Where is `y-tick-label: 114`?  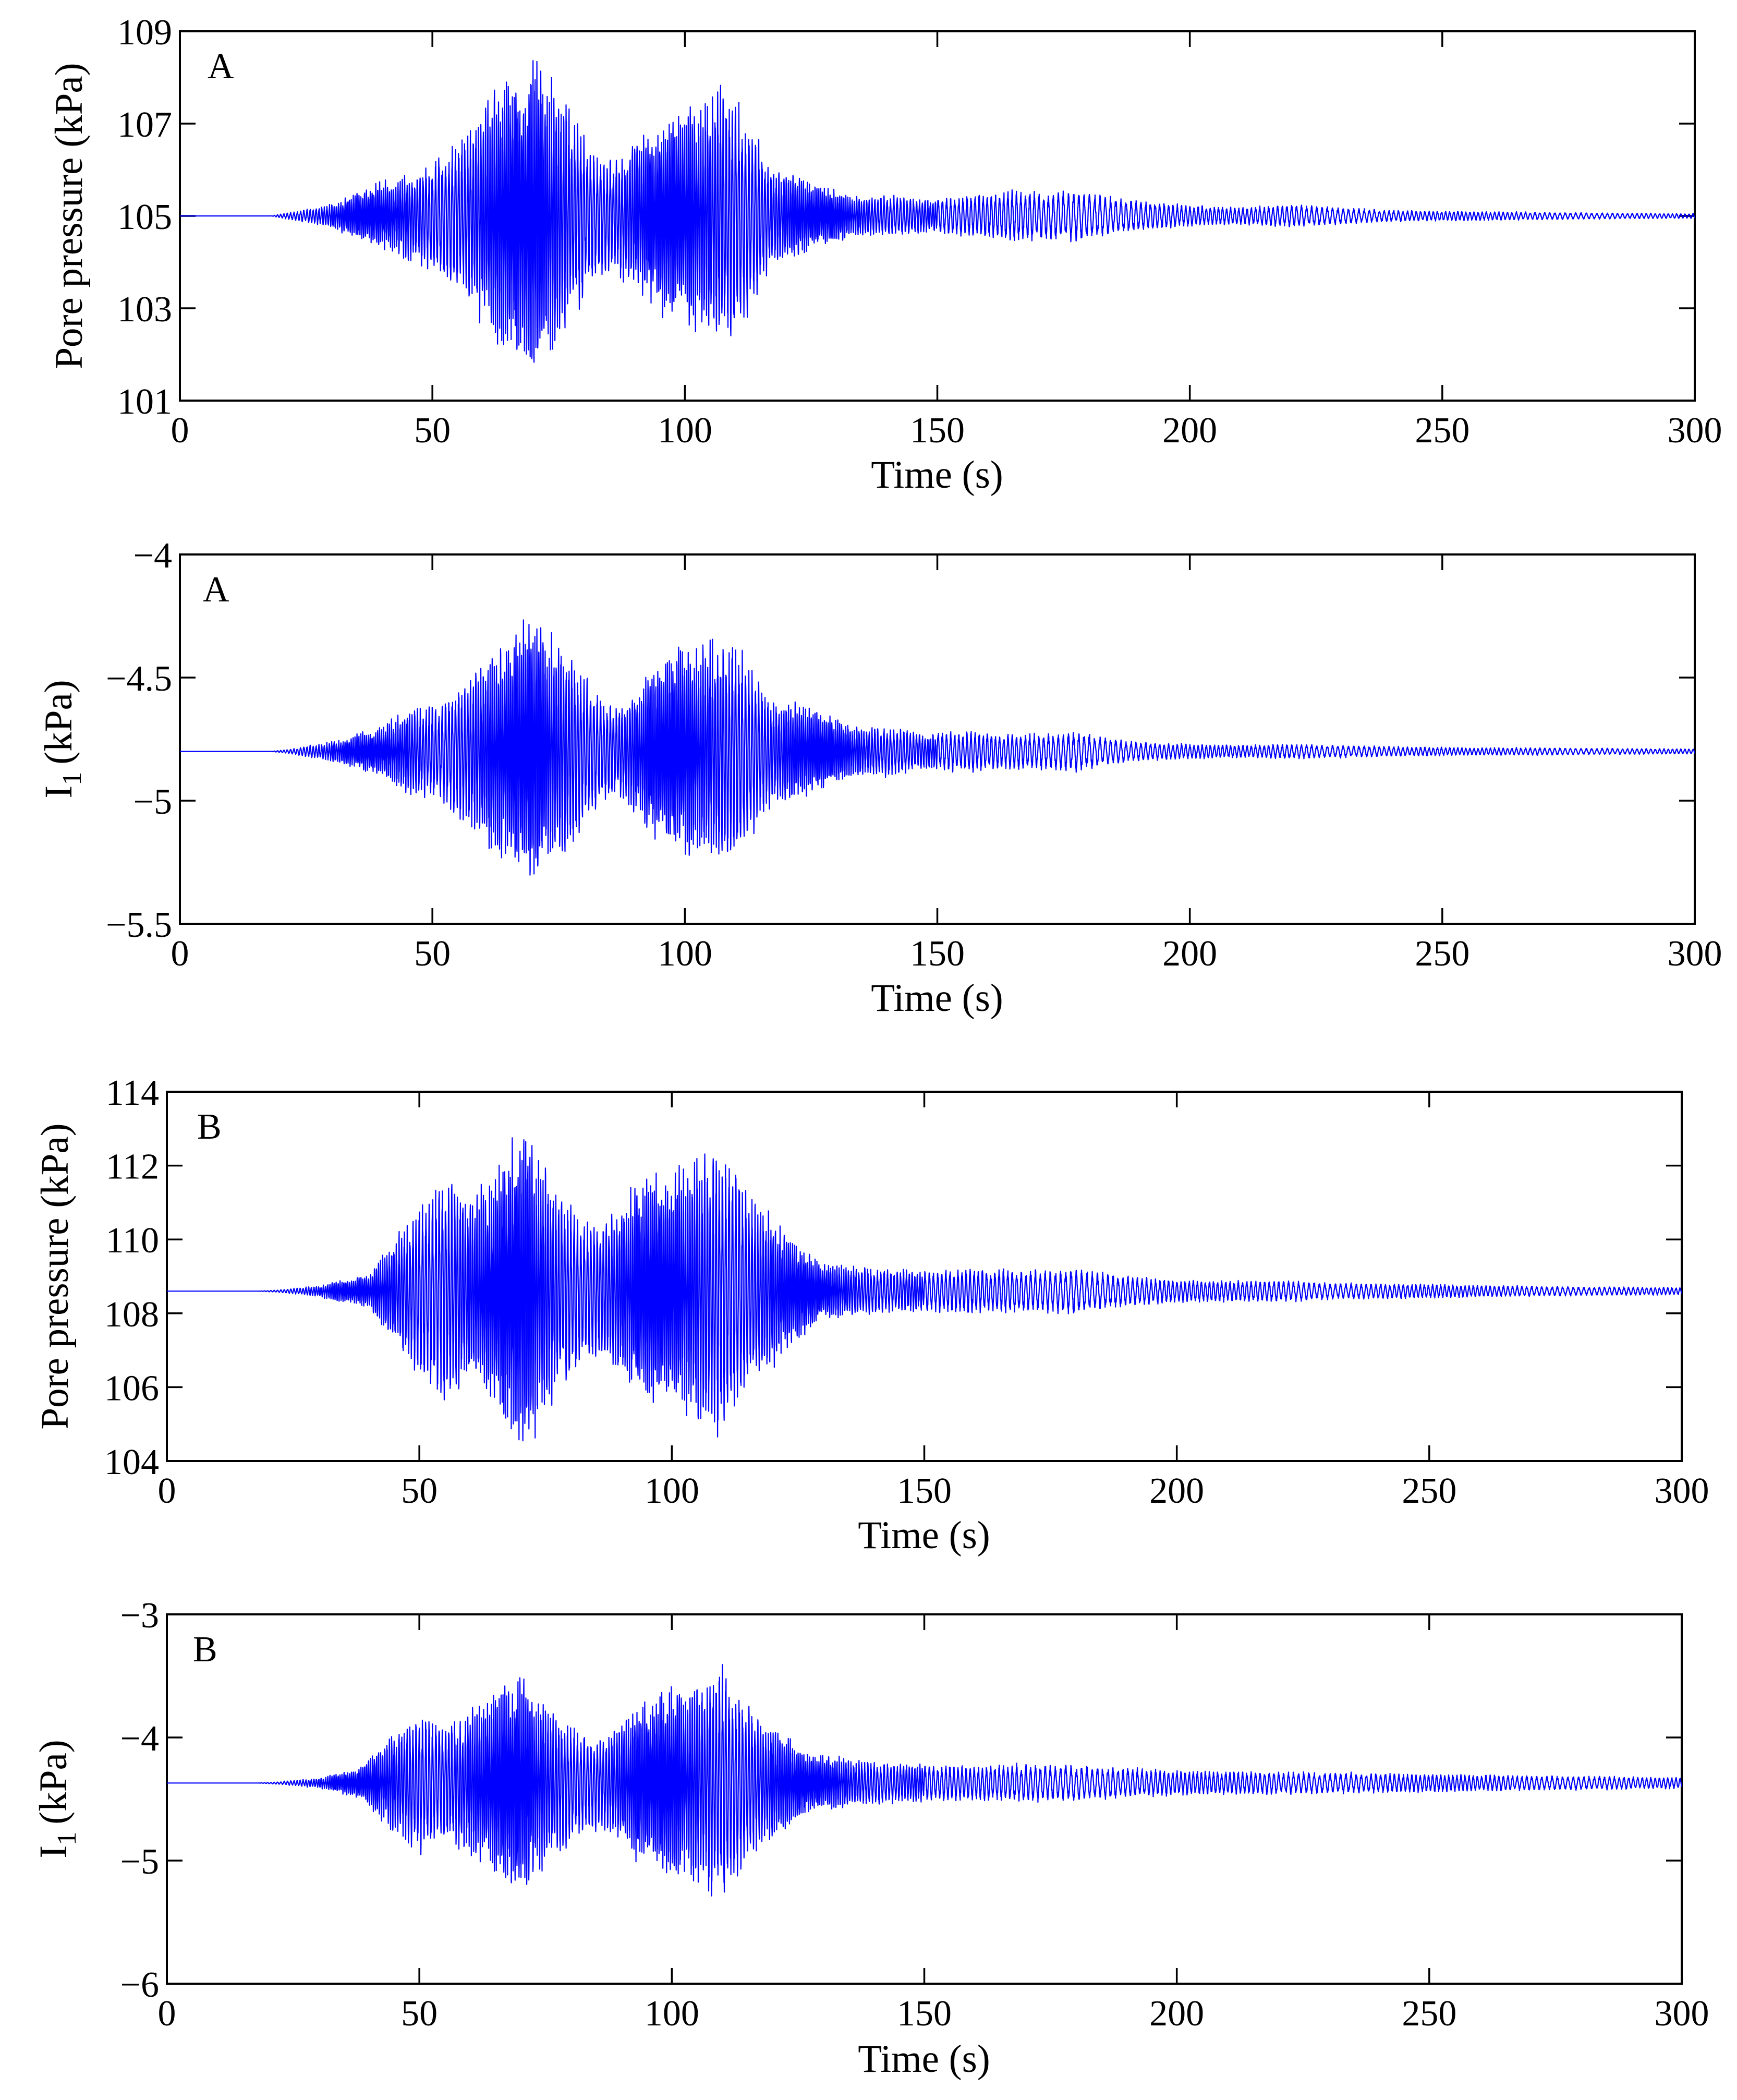 y-tick-label: 114 is located at coordinates (132, 1093).